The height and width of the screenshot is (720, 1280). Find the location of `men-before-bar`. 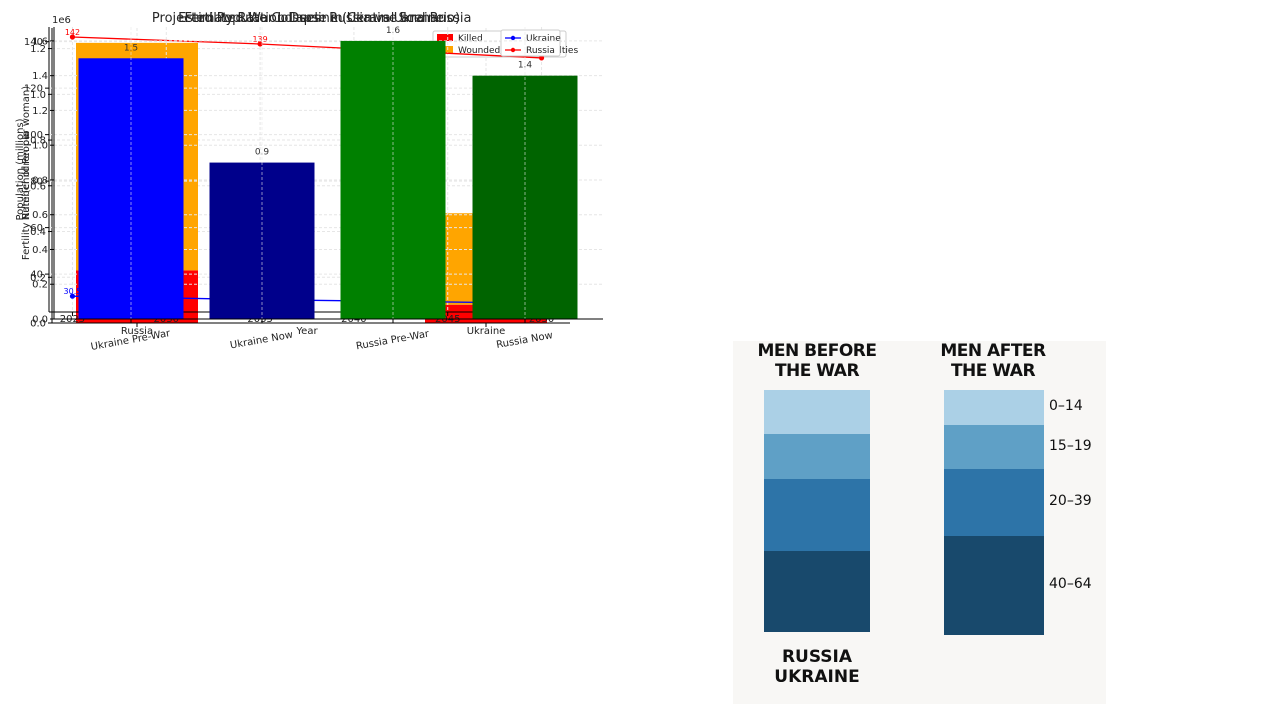

men-before-bar is located at coordinates (817, 513).